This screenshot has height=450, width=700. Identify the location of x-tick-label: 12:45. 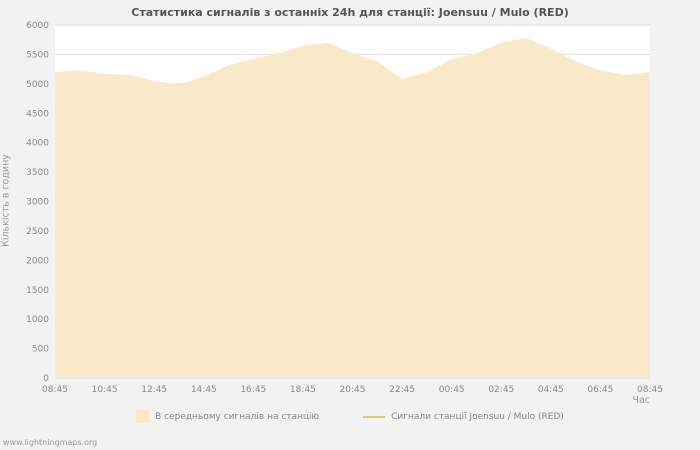
(154, 390).